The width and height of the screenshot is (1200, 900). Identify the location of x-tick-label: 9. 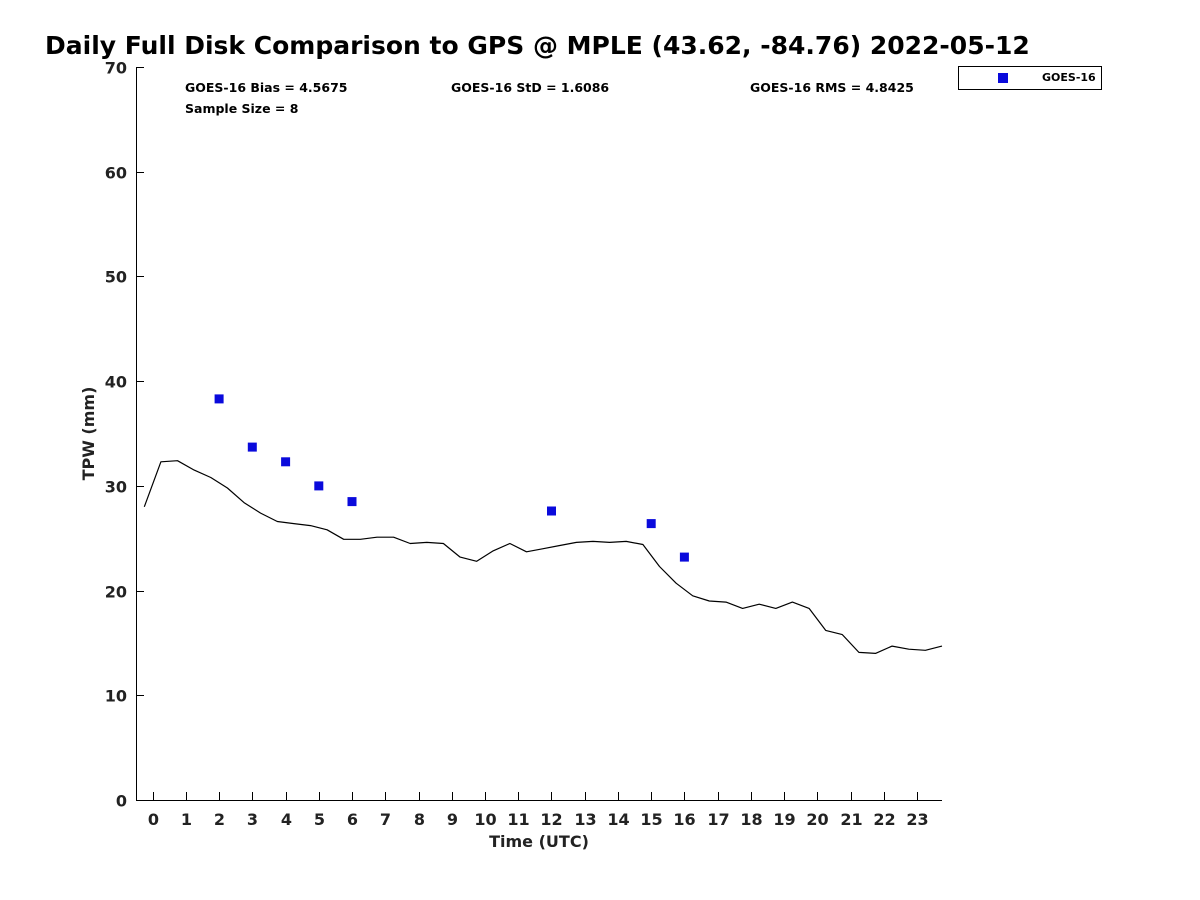
(452, 819).